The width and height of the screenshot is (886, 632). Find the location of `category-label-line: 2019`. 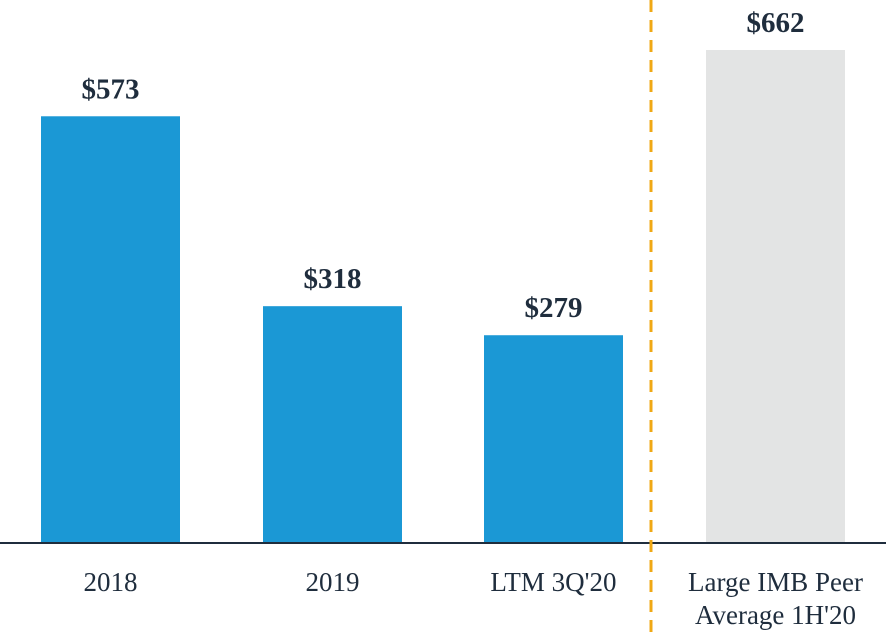

category-label-line: 2019 is located at coordinates (333, 582).